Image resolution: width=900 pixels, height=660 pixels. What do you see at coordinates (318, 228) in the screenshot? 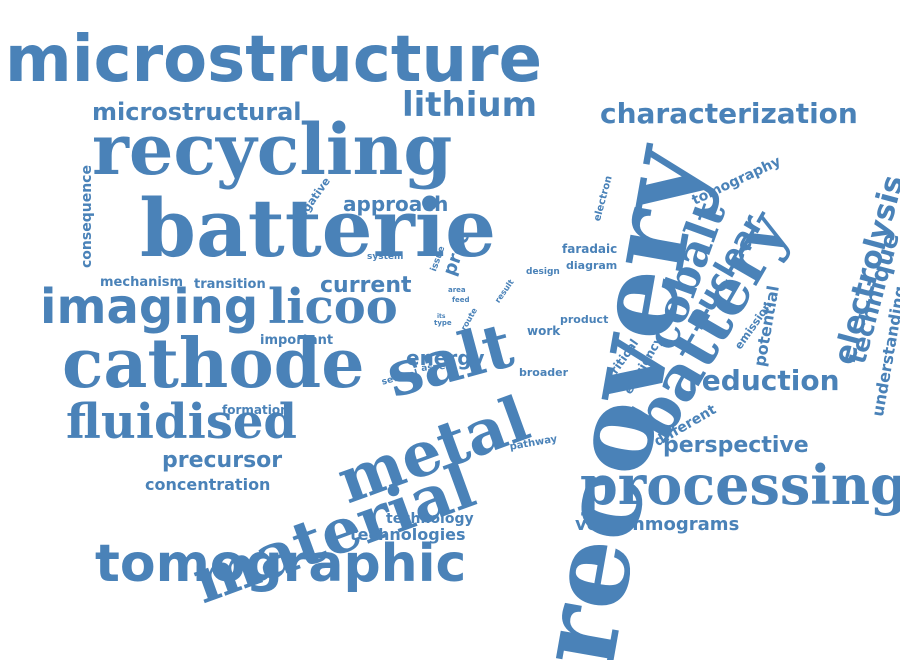
I see `word-batterie: batterie` at bounding box center [318, 228].